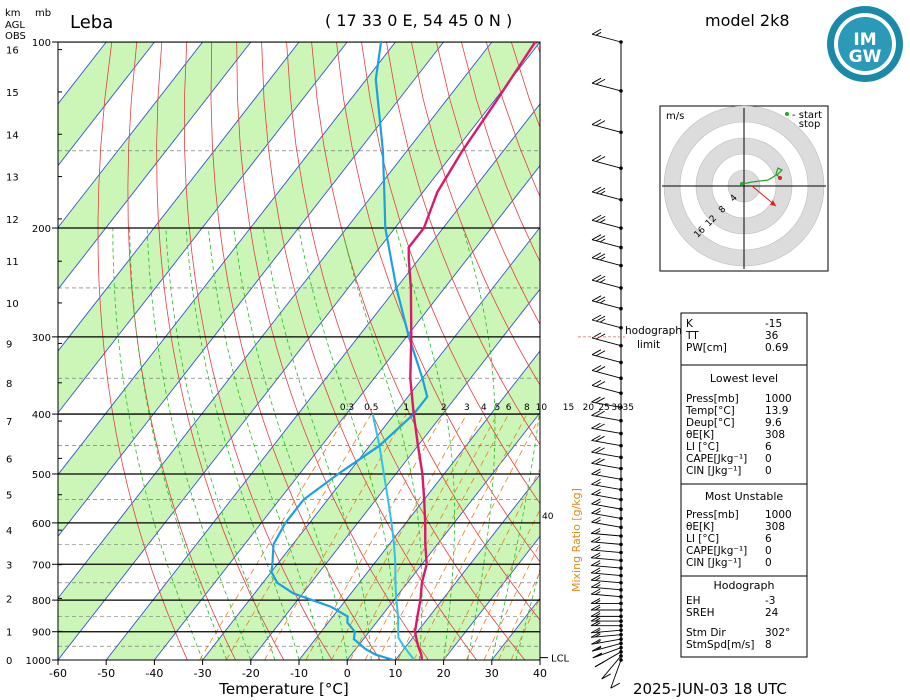 This screenshot has height=700, width=910. Describe the element at coordinates (299, 673) in the screenshot. I see `temperature-tick-label: -10` at that location.